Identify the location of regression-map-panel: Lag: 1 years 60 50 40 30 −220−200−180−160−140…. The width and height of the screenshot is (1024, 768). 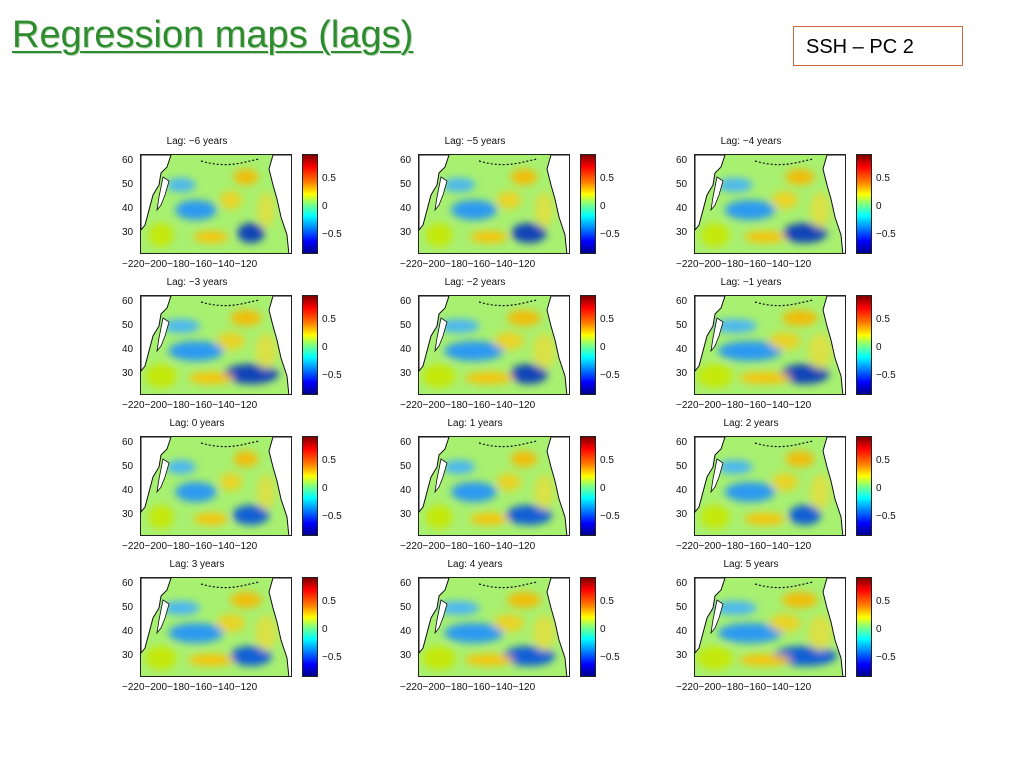
(515, 490).